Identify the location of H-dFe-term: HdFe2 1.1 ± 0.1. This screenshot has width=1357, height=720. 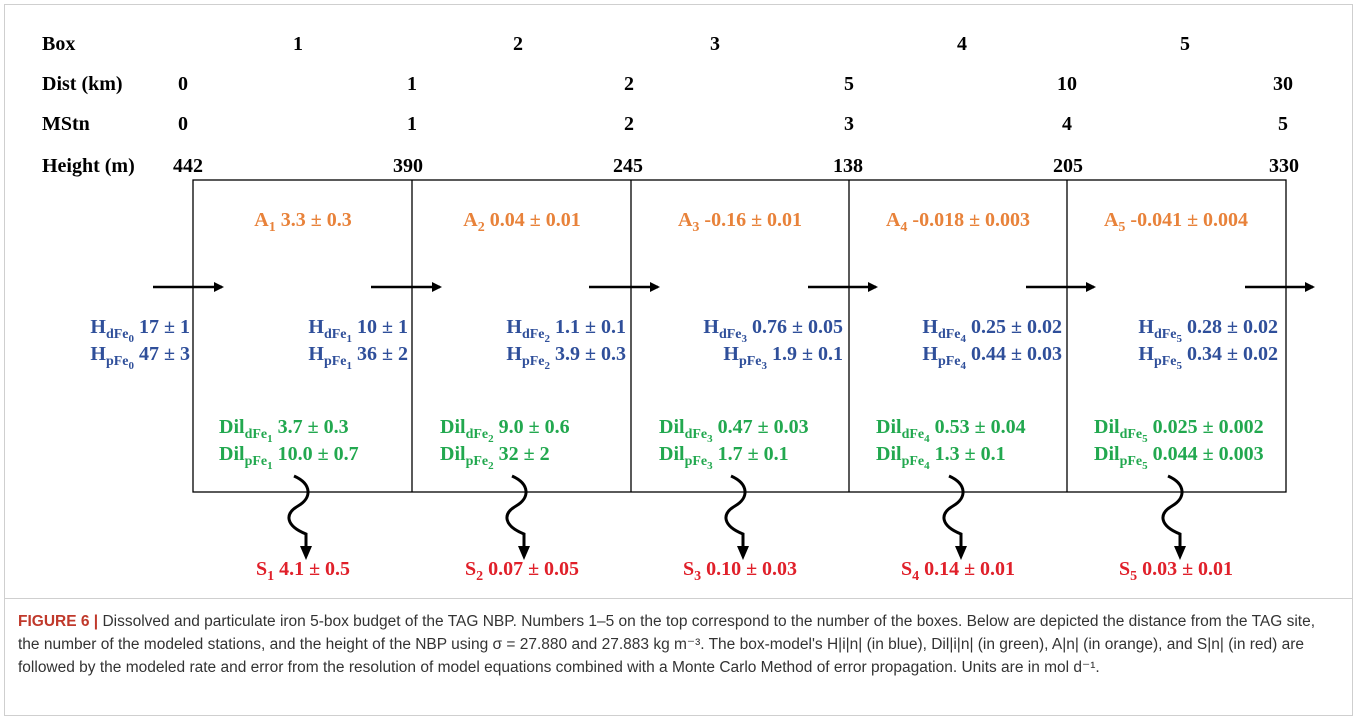
(566, 330).